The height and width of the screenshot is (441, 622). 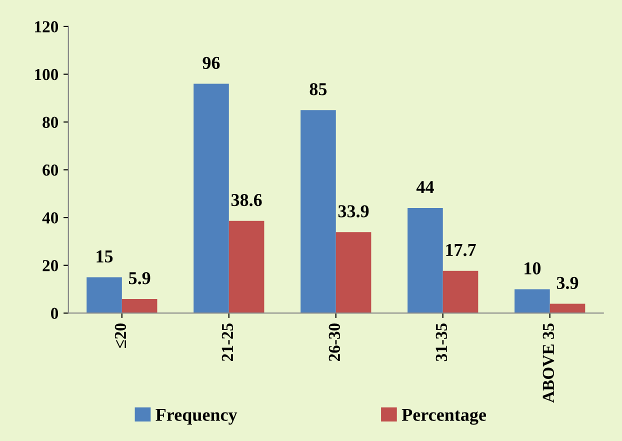 I want to click on x-tick-label: 31-35, so click(x=442, y=342).